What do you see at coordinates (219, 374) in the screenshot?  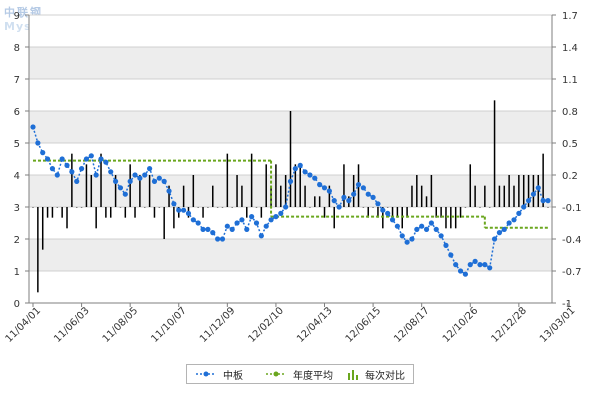 I see `legend-item-series0: 中板` at bounding box center [219, 374].